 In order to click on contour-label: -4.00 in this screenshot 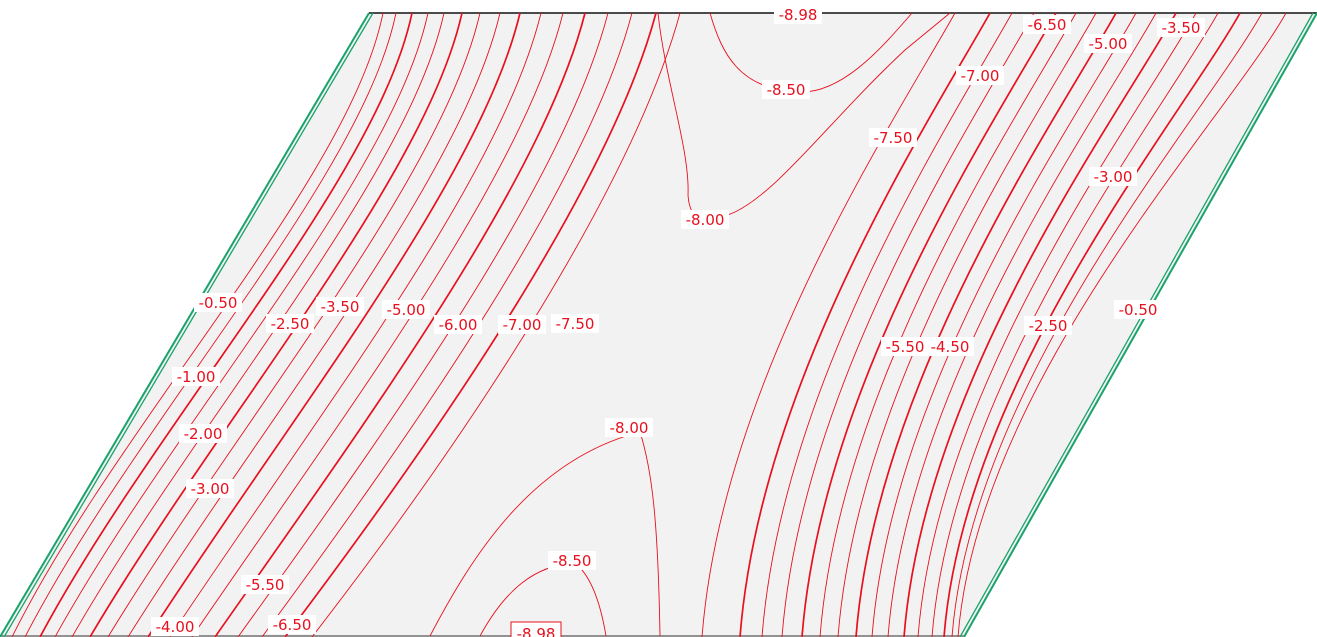, I will do `click(175, 626)`.